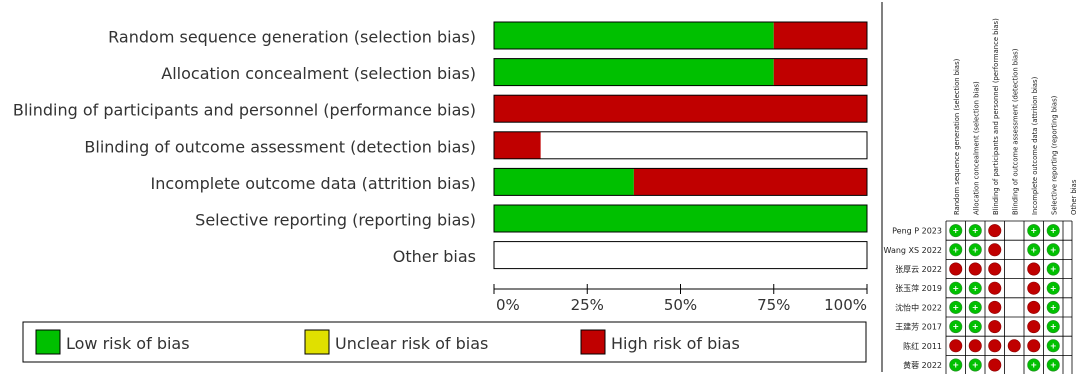 The height and width of the screenshot is (374, 1076). What do you see at coordinates (918, 327) in the screenshot?
I see `study-label: 王建芳 2017` at bounding box center [918, 327].